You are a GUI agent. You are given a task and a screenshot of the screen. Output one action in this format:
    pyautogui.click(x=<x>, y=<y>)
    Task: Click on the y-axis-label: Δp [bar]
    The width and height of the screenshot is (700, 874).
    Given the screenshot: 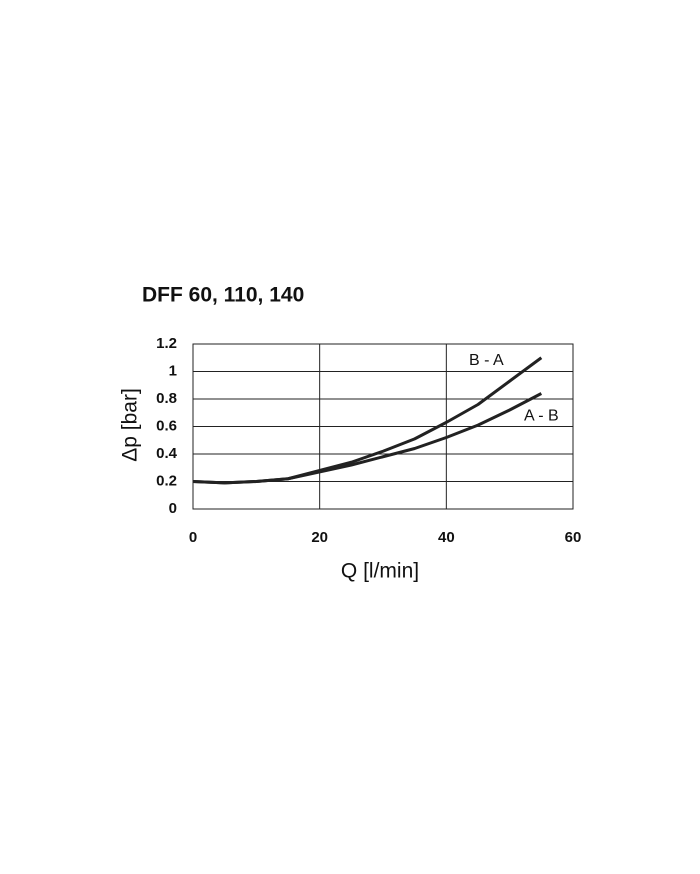 What is the action you would take?
    pyautogui.click(x=130, y=425)
    